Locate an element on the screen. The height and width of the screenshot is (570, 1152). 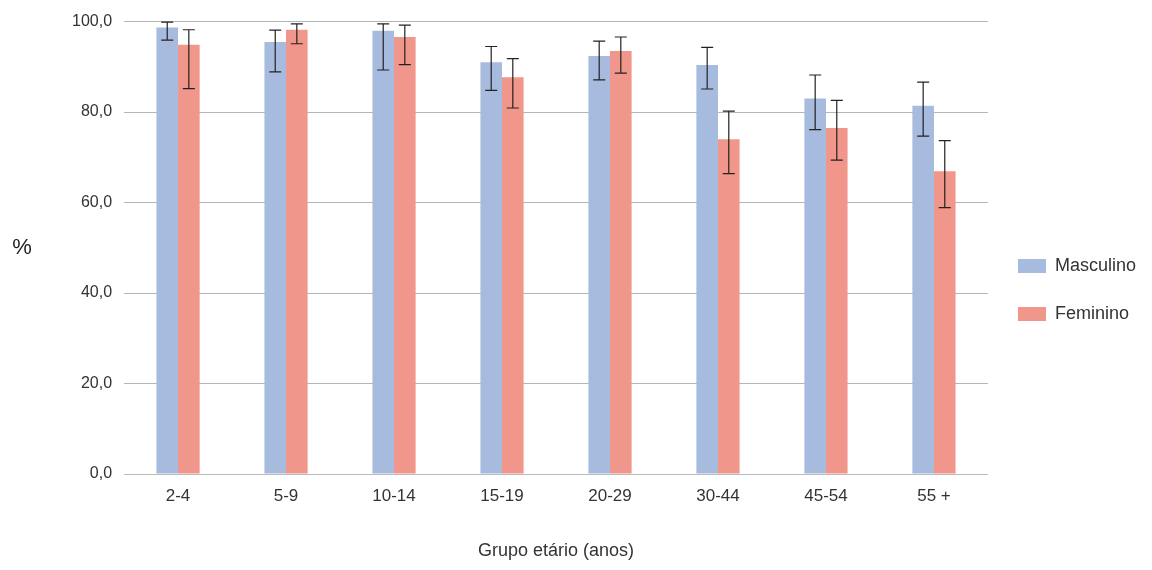
x-tick-label: 55 + is located at coordinates (934, 495).